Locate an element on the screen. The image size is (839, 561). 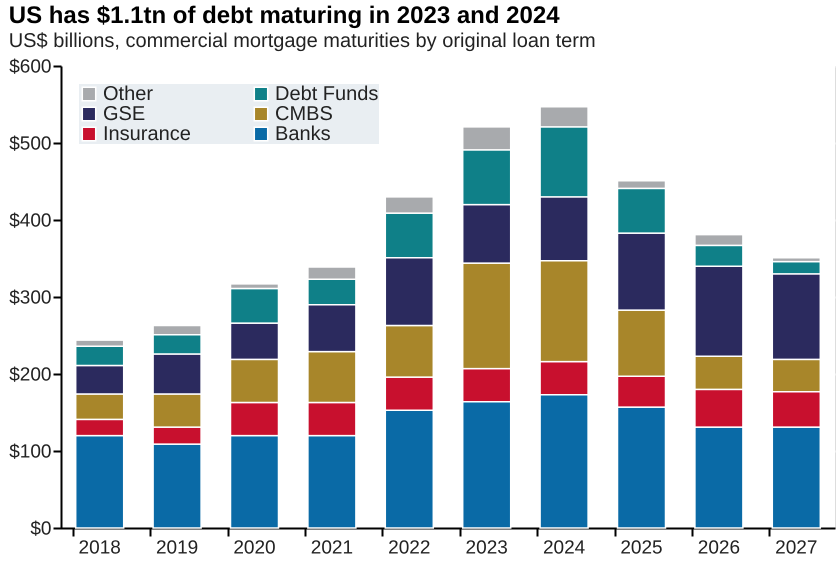
chart-title: US has $1.1tn of debt maturing in 2023 and 2024 is located at coordinates (284, 15).